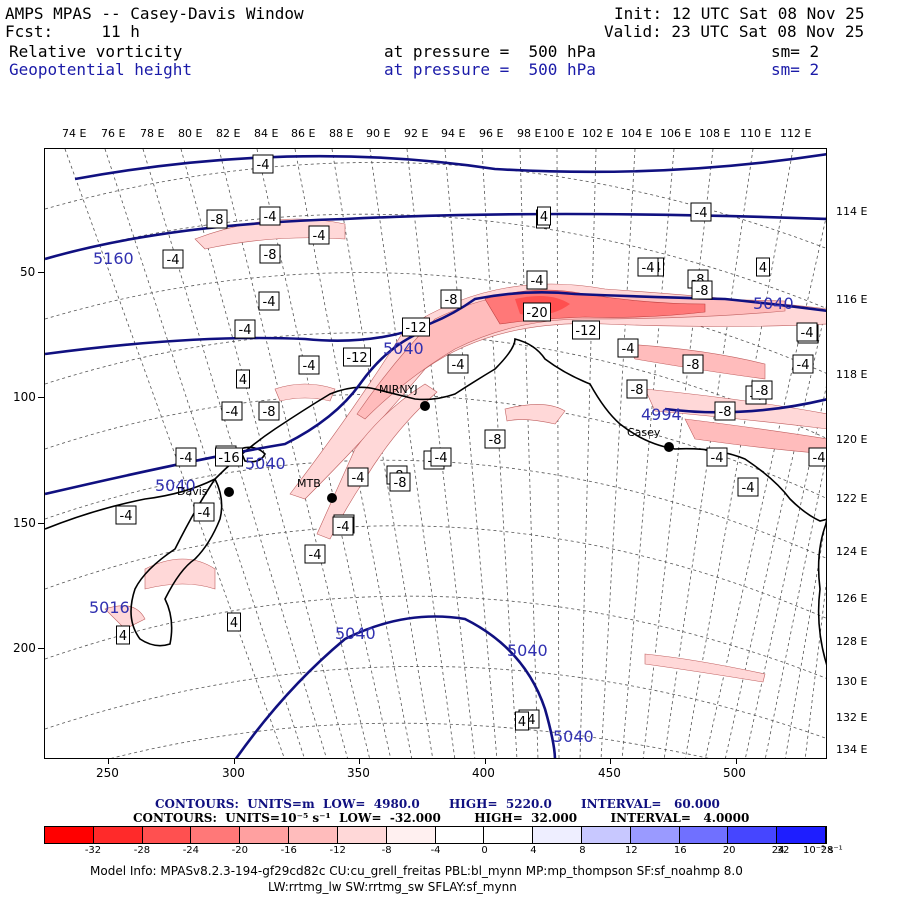  I want to click on lon-label: 118 E, so click(852, 374).